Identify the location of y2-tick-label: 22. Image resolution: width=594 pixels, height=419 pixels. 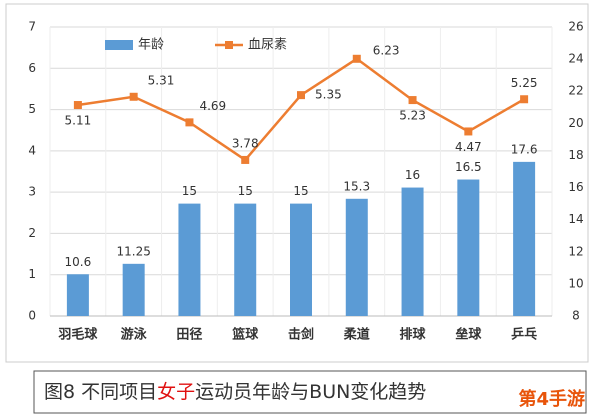
(575, 91).